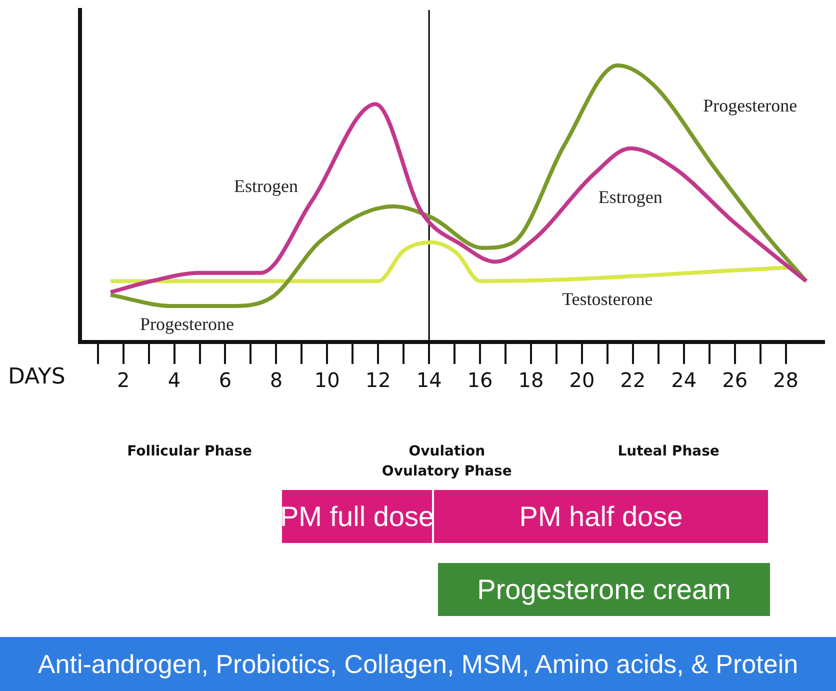  I want to click on x-tick-label: 18, so click(531, 380).